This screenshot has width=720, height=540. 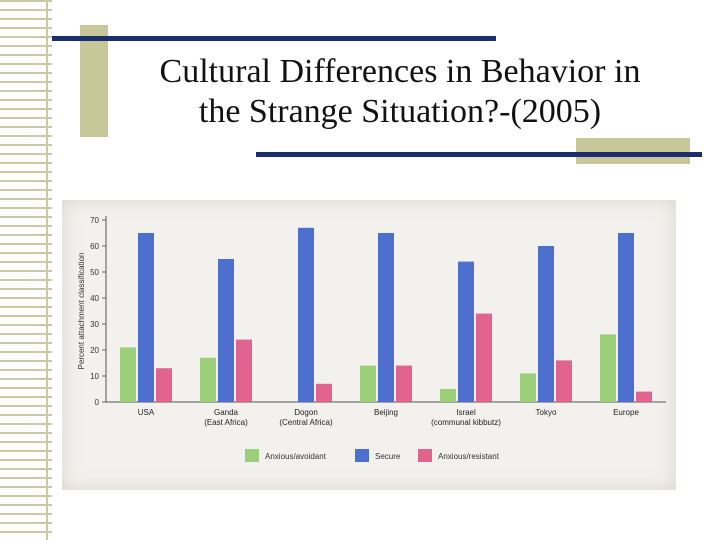 I want to click on y-tick-label: 70, so click(x=94, y=220).